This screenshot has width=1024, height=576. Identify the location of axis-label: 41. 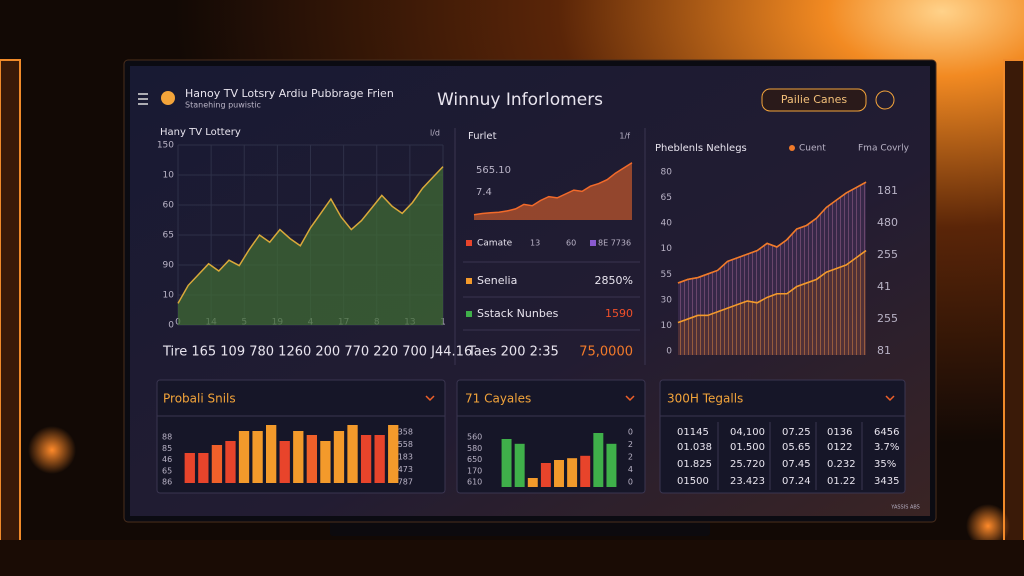
(884, 286).